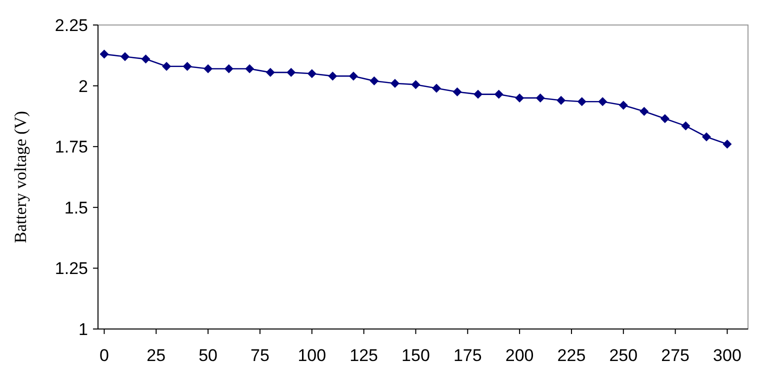 The width and height of the screenshot is (776, 378). What do you see at coordinates (71, 268) in the screenshot?
I see `y-tick-label: 1.25` at bounding box center [71, 268].